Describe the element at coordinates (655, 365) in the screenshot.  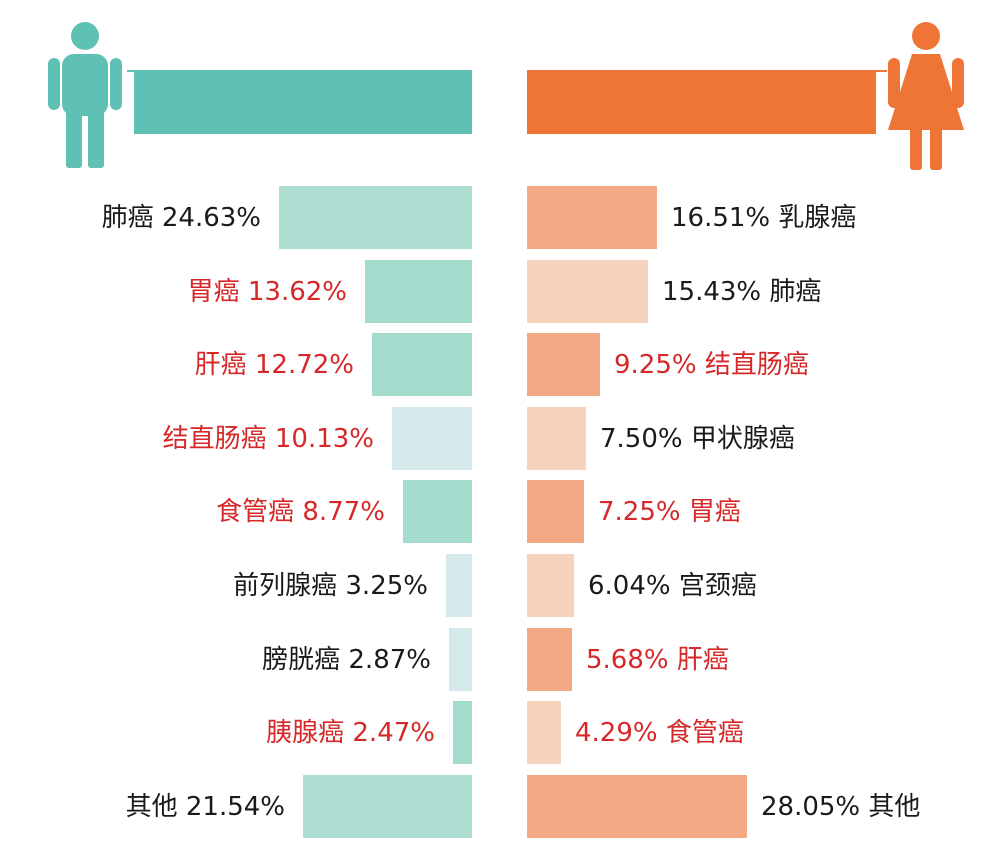
I see `female-percentage-value: 9.25%` at that location.